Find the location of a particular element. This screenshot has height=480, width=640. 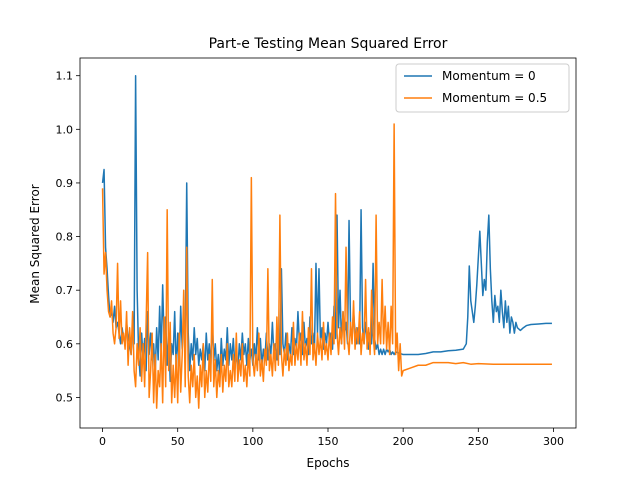

legend-label: Momentum = 0.5 is located at coordinates (494, 98).